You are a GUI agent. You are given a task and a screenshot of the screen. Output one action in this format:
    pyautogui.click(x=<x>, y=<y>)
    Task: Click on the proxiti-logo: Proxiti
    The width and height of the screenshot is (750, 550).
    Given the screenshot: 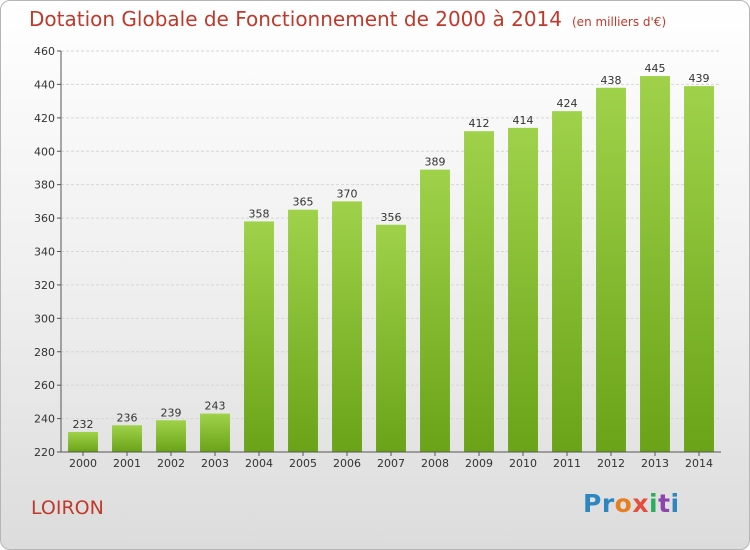 What is the action you would take?
    pyautogui.click(x=631, y=503)
    